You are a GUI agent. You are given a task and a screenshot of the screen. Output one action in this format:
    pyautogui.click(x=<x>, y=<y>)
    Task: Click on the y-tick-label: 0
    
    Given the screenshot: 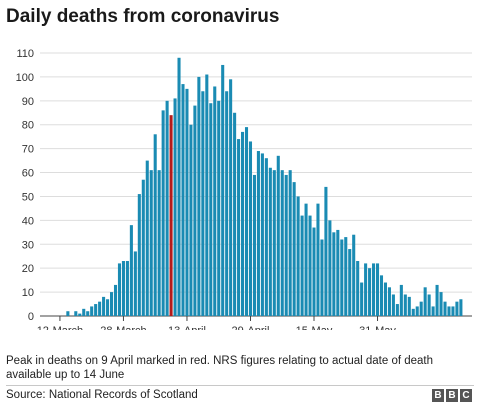 What is the action you would take?
    pyautogui.click(x=31, y=317)
    